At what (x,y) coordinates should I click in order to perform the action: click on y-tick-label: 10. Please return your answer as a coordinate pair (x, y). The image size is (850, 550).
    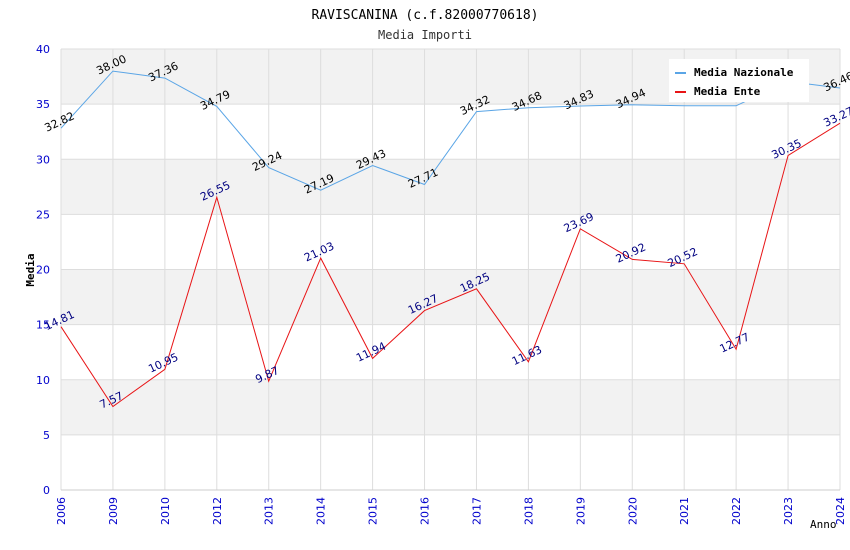
    Looking at the image, I should click on (43, 380).